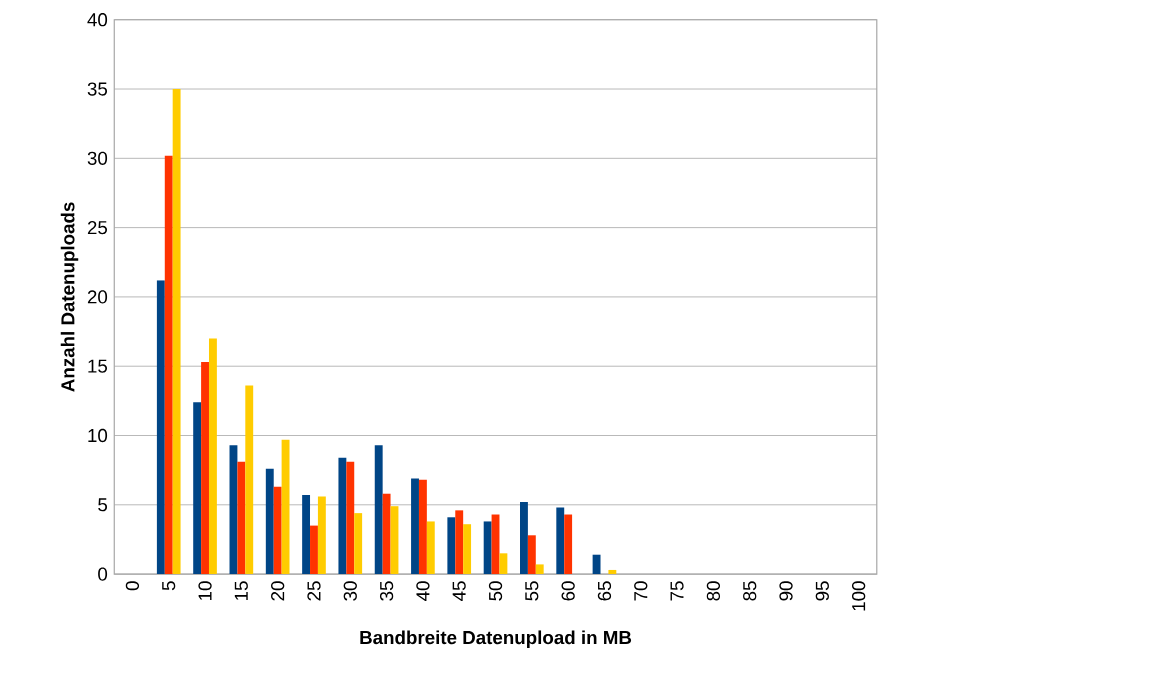 This screenshot has height=673, width=1152. What do you see at coordinates (98, 436) in the screenshot?
I see `y-tick-label: 10` at bounding box center [98, 436].